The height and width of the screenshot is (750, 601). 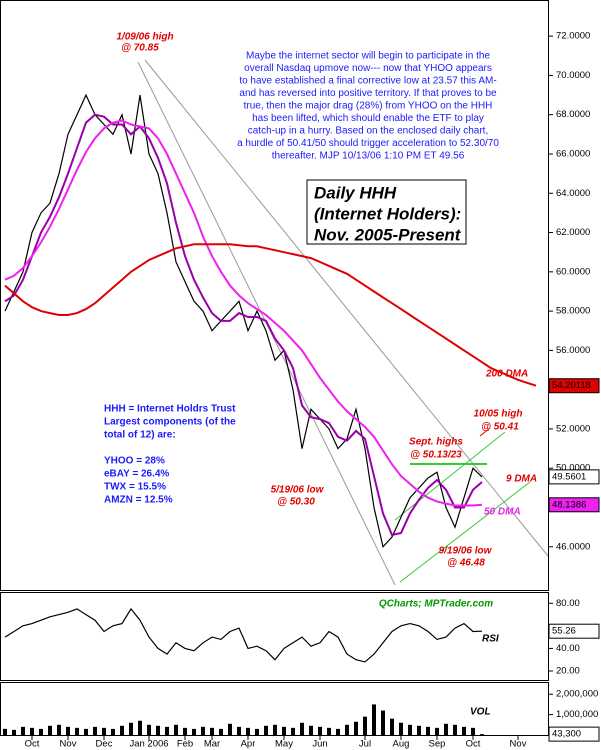 I want to click on volume-panel, so click(x=274, y=709).